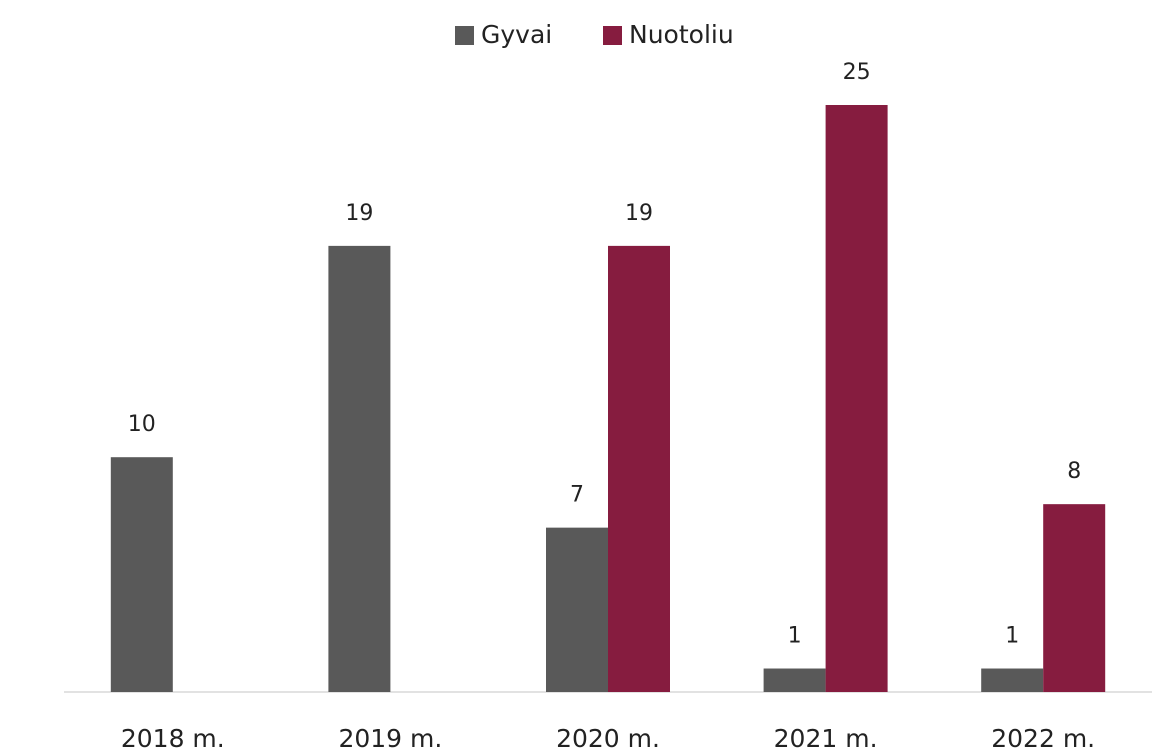  I want to click on x-tick-label: 2021 m., so click(826, 738).